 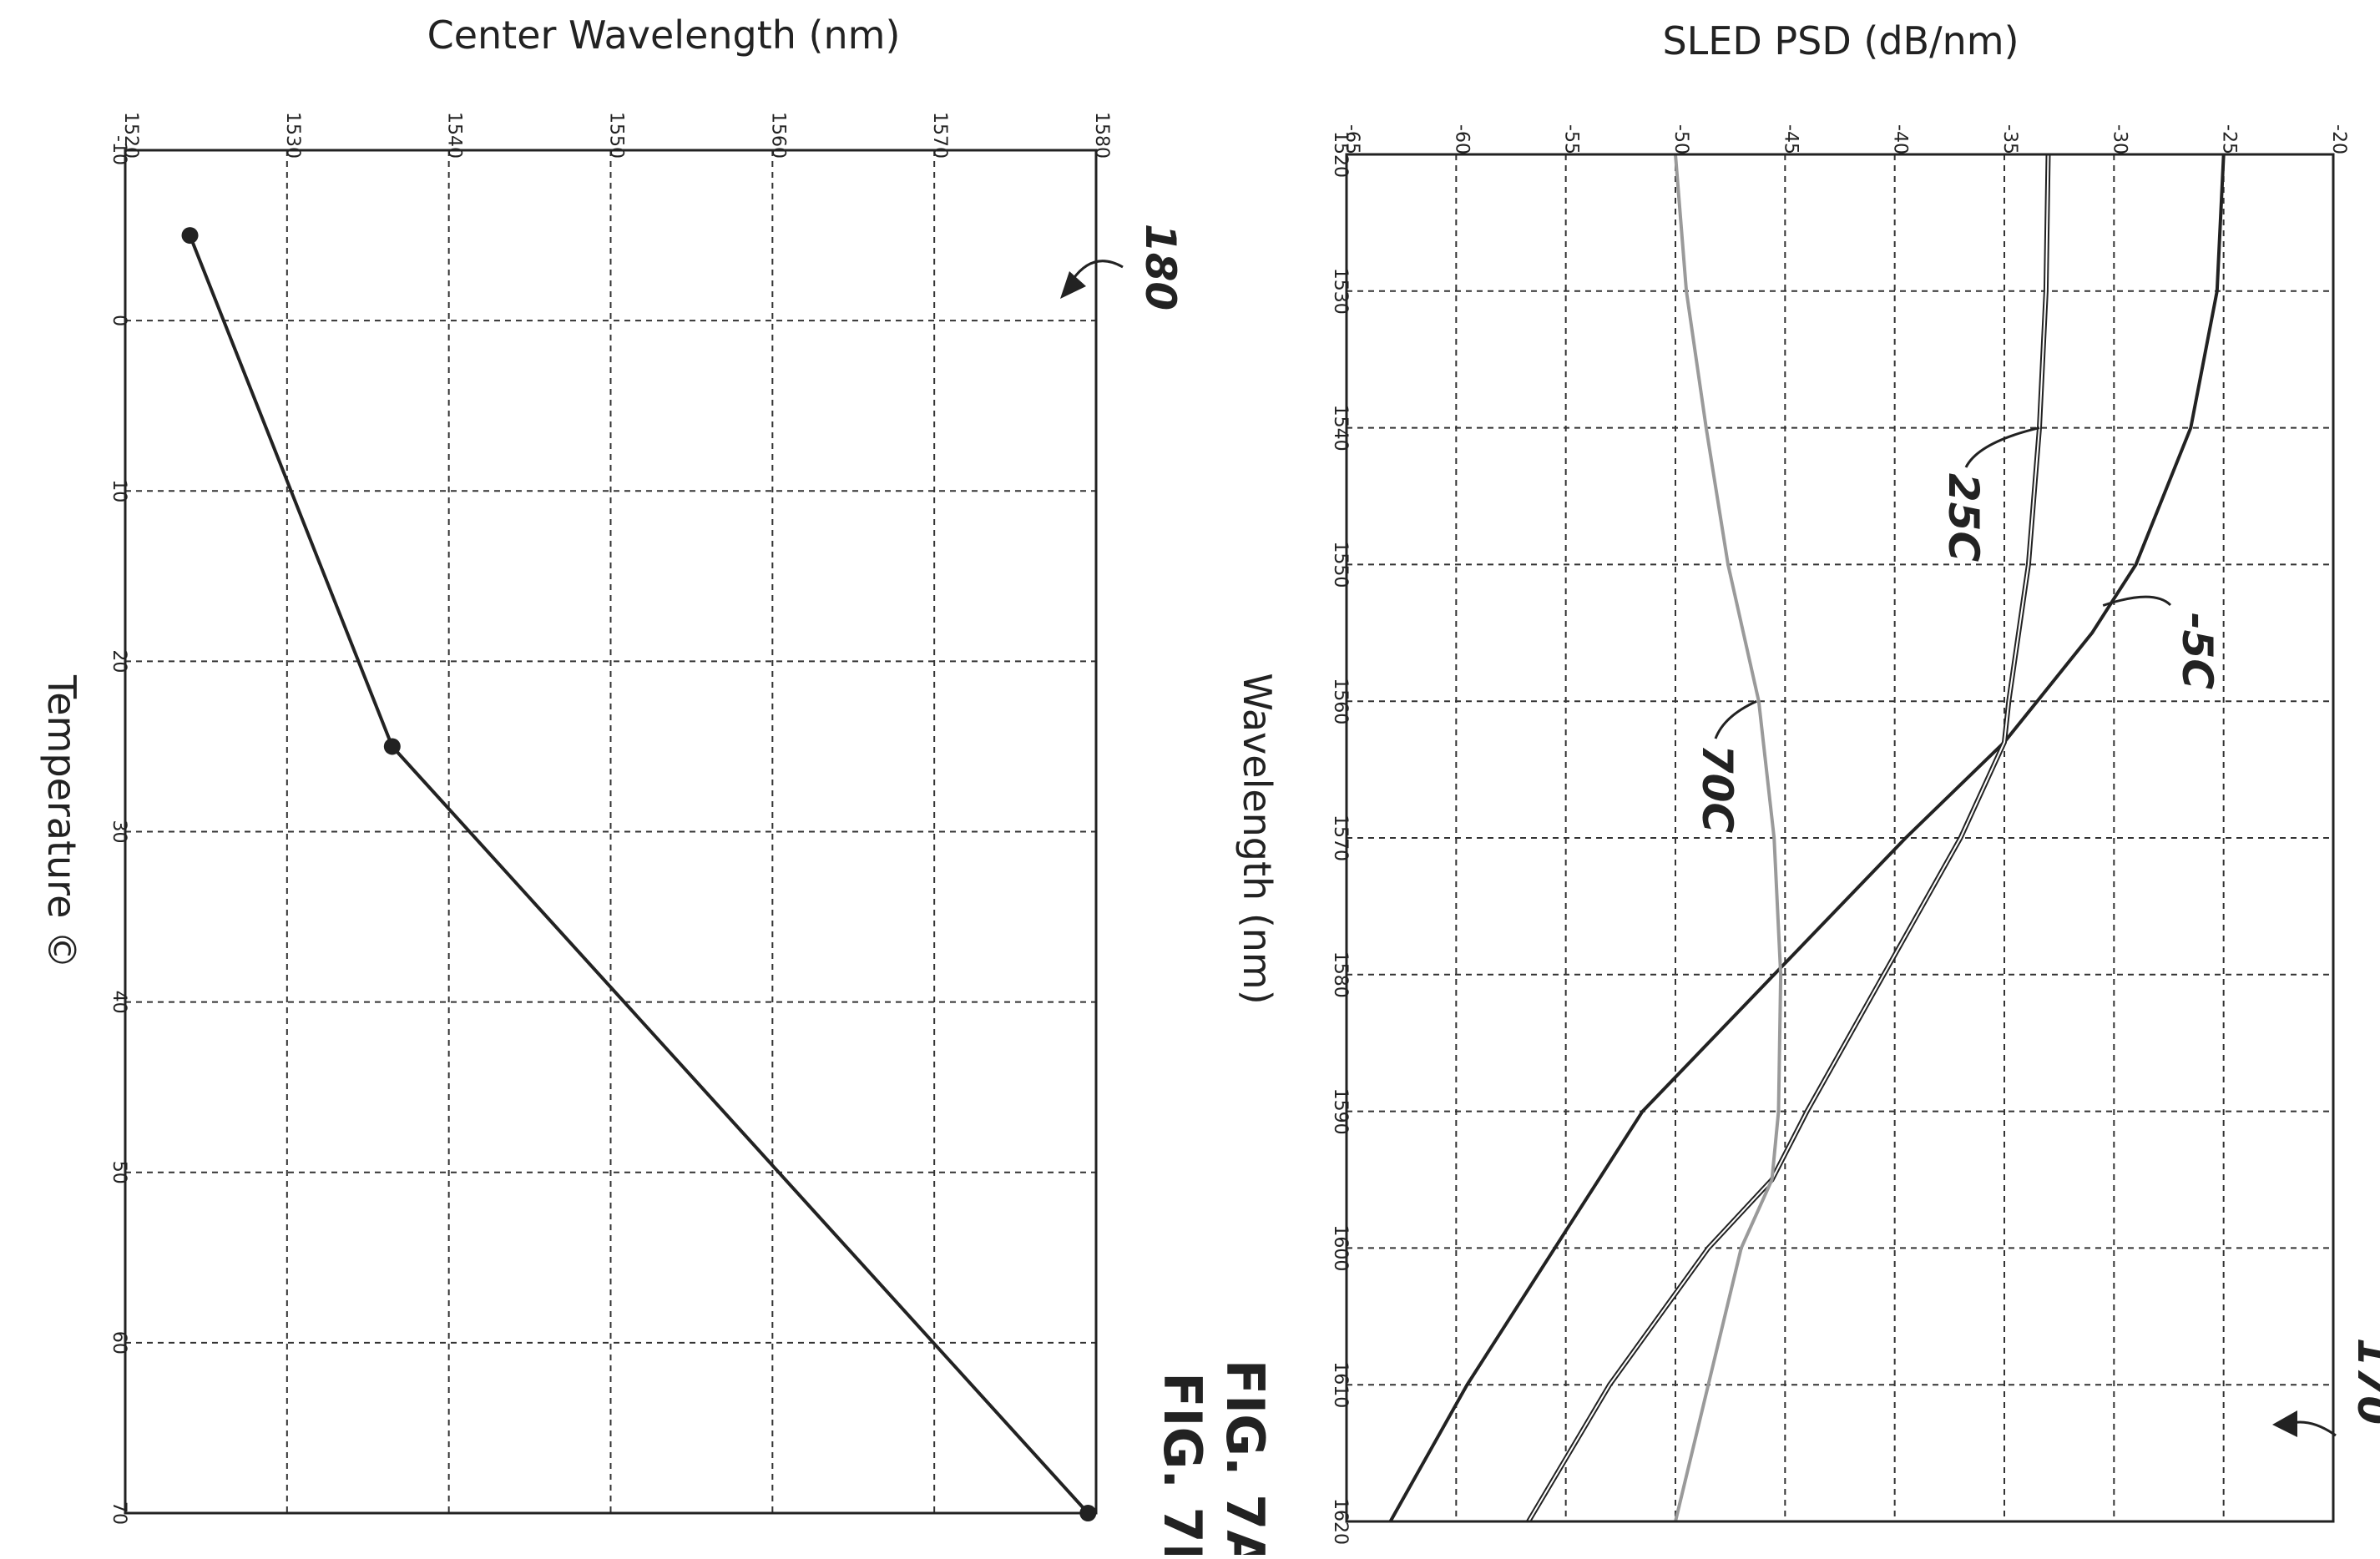 What do you see at coordinates (2229, 139) in the screenshot?
I see `a-y-tick-label: -25` at bounding box center [2229, 139].